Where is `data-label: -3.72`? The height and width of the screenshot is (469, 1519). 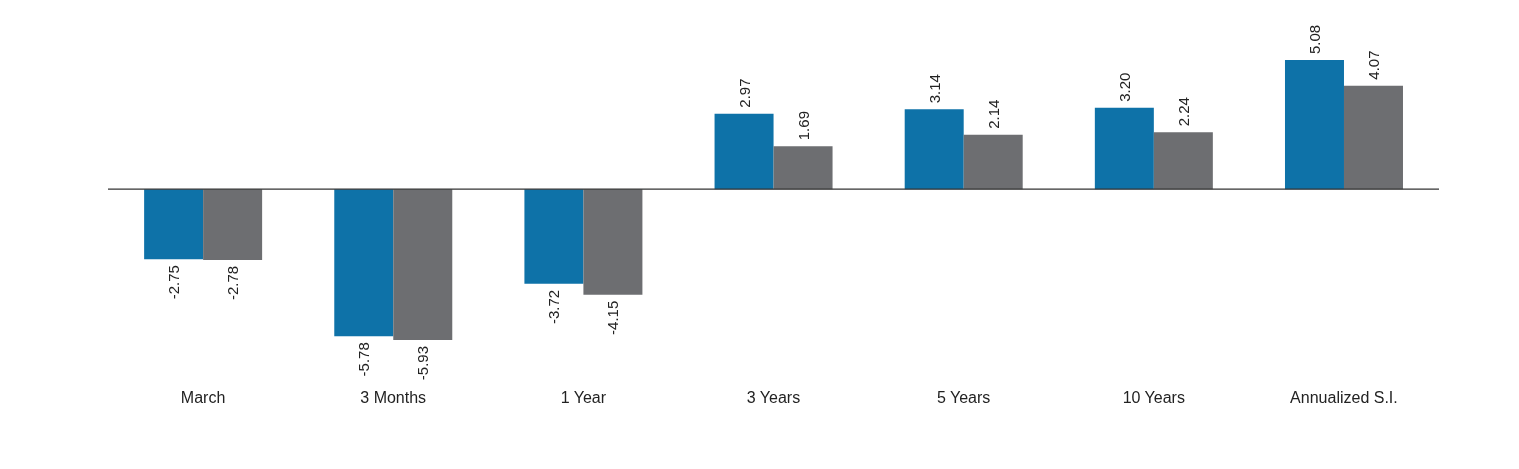 data-label: -3.72 is located at coordinates (554, 306).